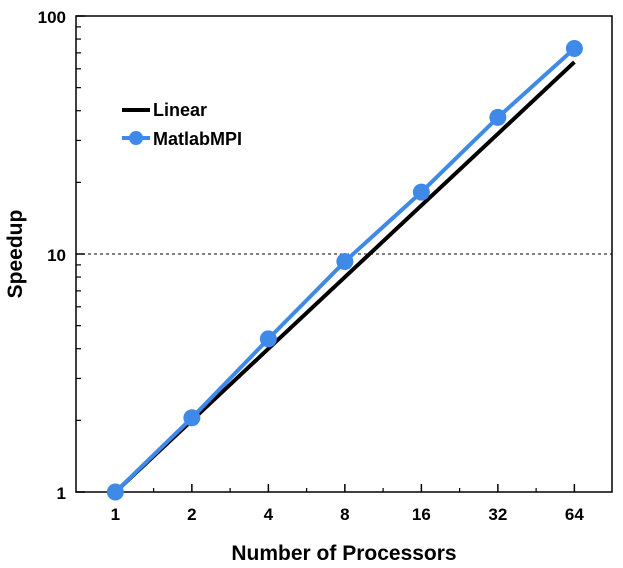  Describe the element at coordinates (182, 124) in the screenshot. I see `legend: Linear MatlabMPI` at that location.